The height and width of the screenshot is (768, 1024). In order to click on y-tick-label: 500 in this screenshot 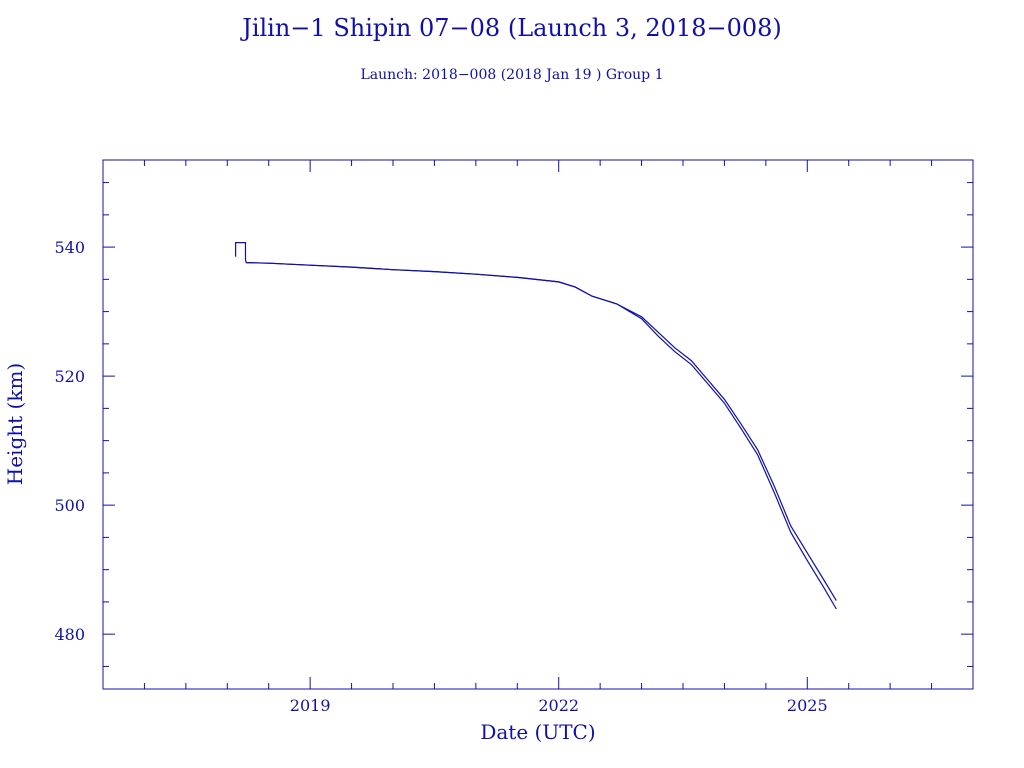, I will do `click(69, 505)`.